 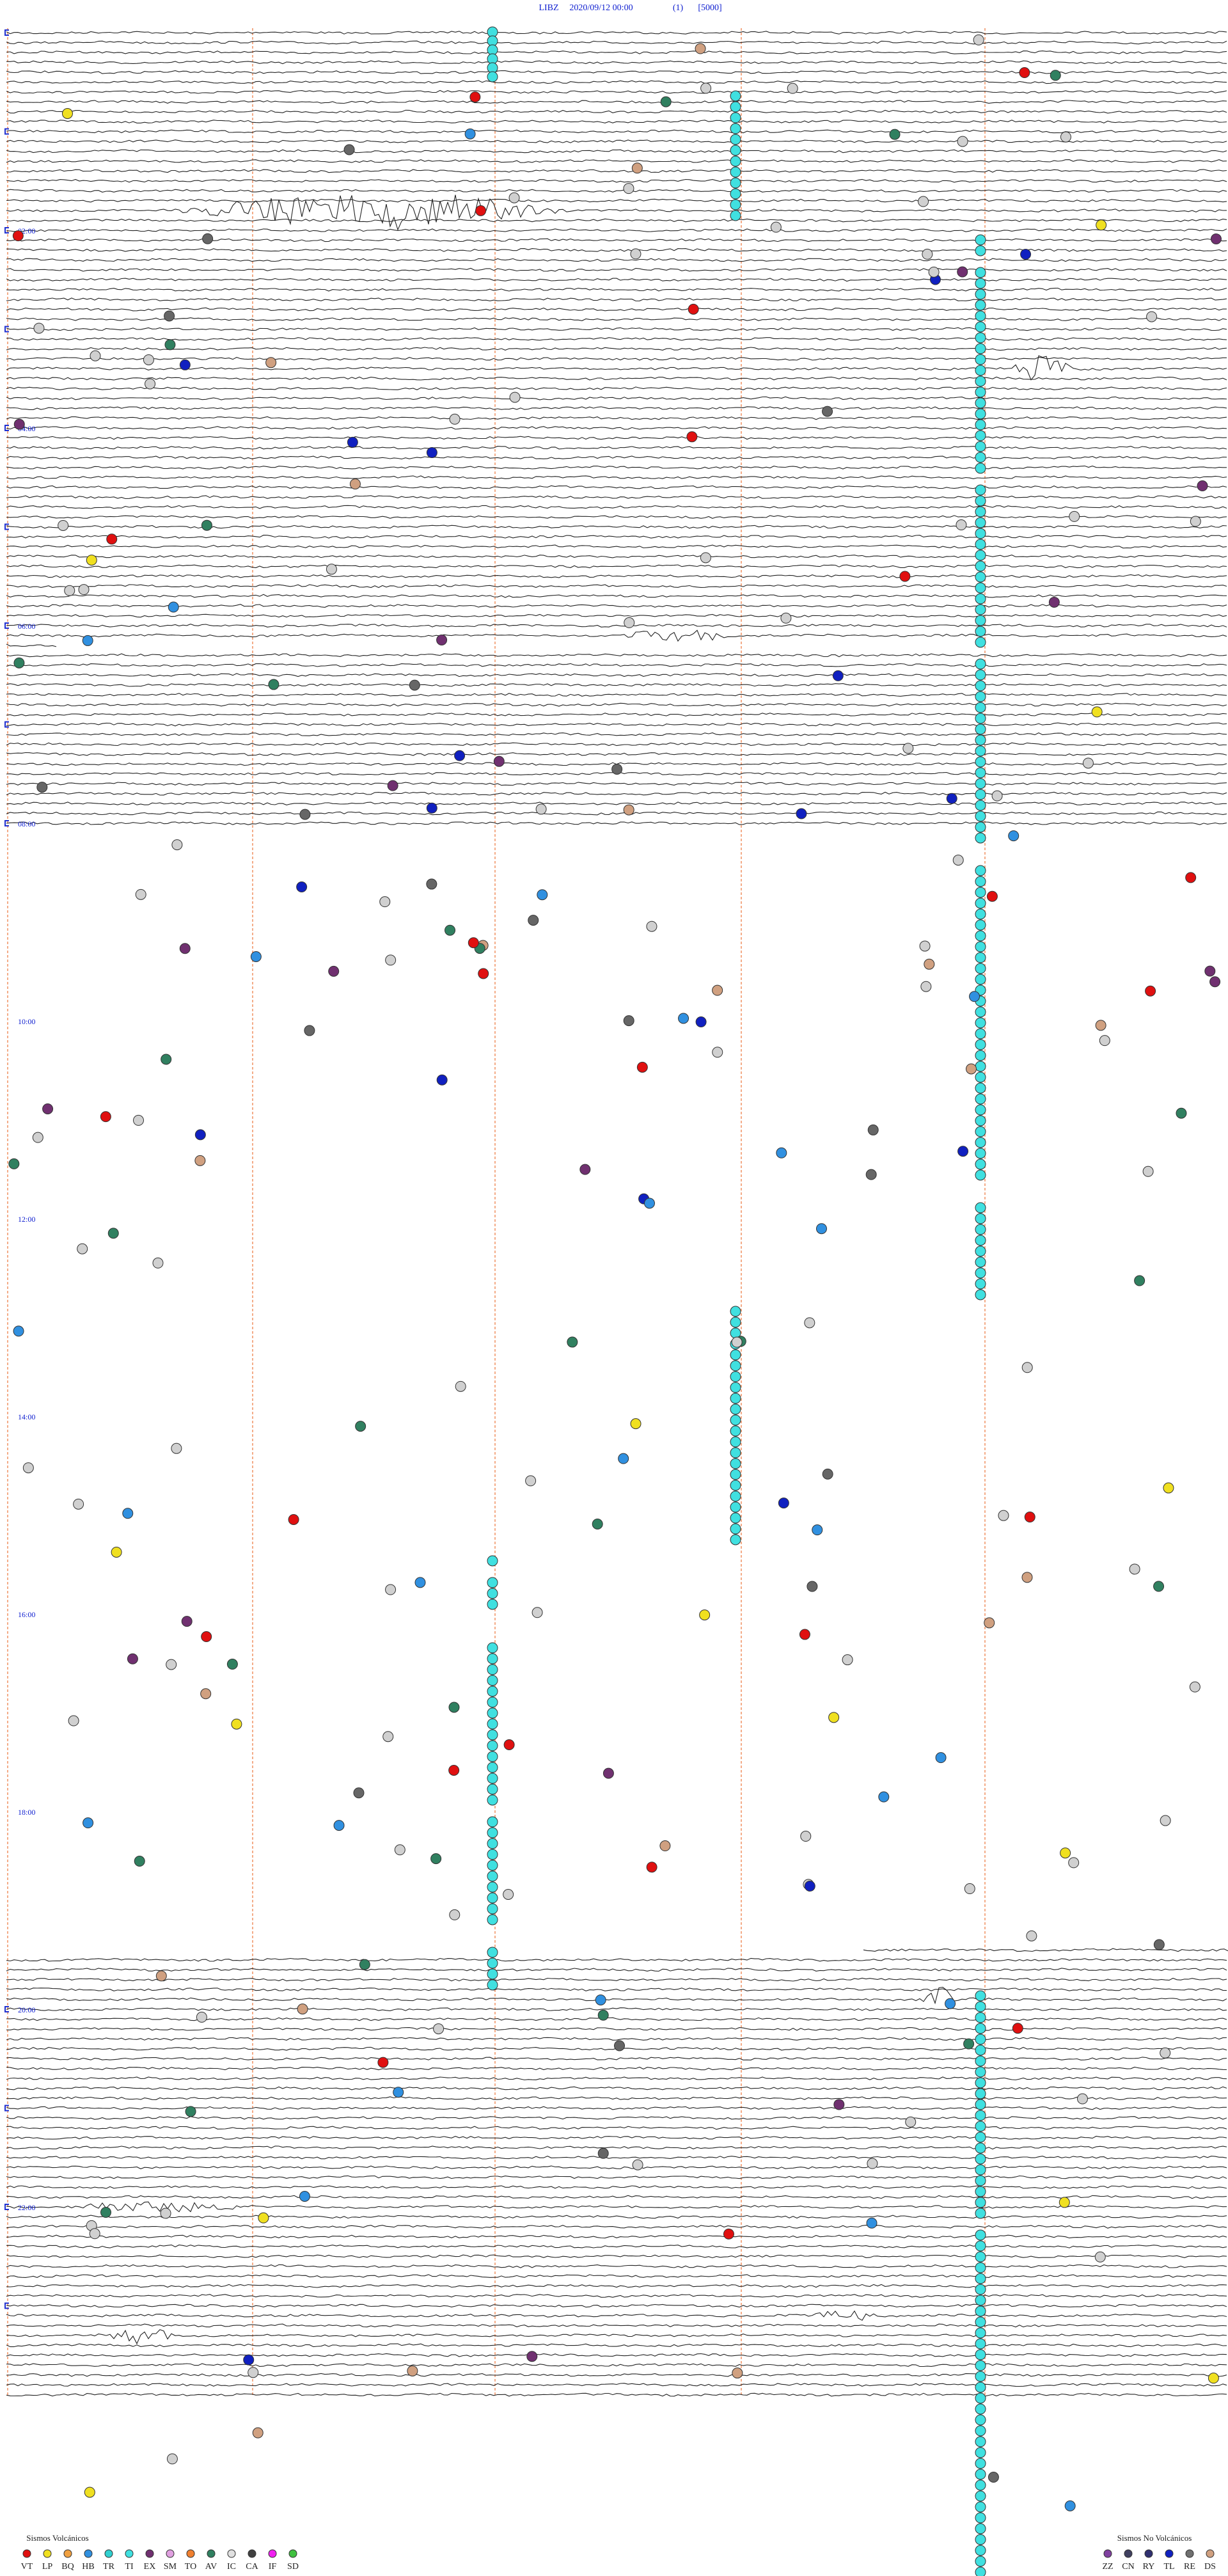 What do you see at coordinates (709, 8) in the screenshot?
I see `scale: [5000]` at bounding box center [709, 8].